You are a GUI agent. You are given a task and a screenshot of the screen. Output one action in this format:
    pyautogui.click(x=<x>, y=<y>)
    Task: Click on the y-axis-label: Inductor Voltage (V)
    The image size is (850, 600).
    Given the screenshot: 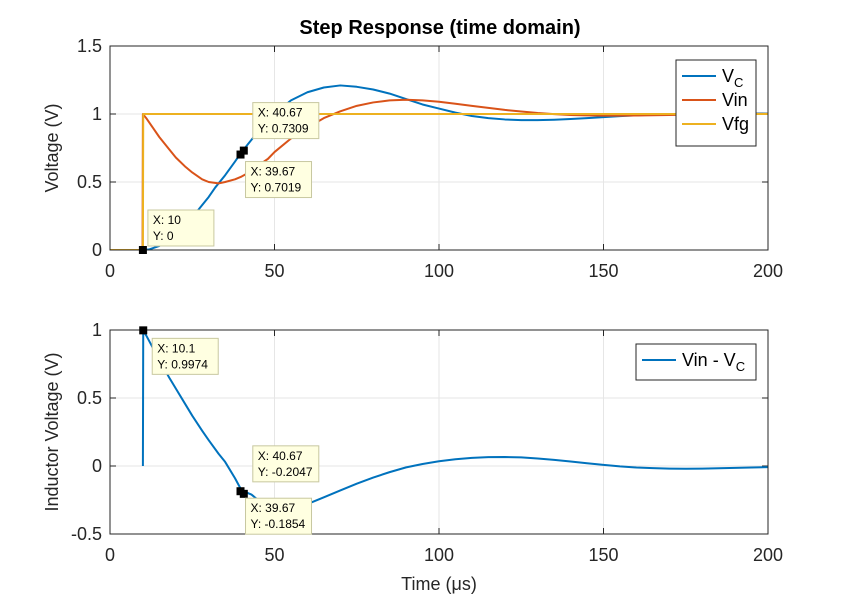 What is the action you would take?
    pyautogui.click(x=52, y=431)
    